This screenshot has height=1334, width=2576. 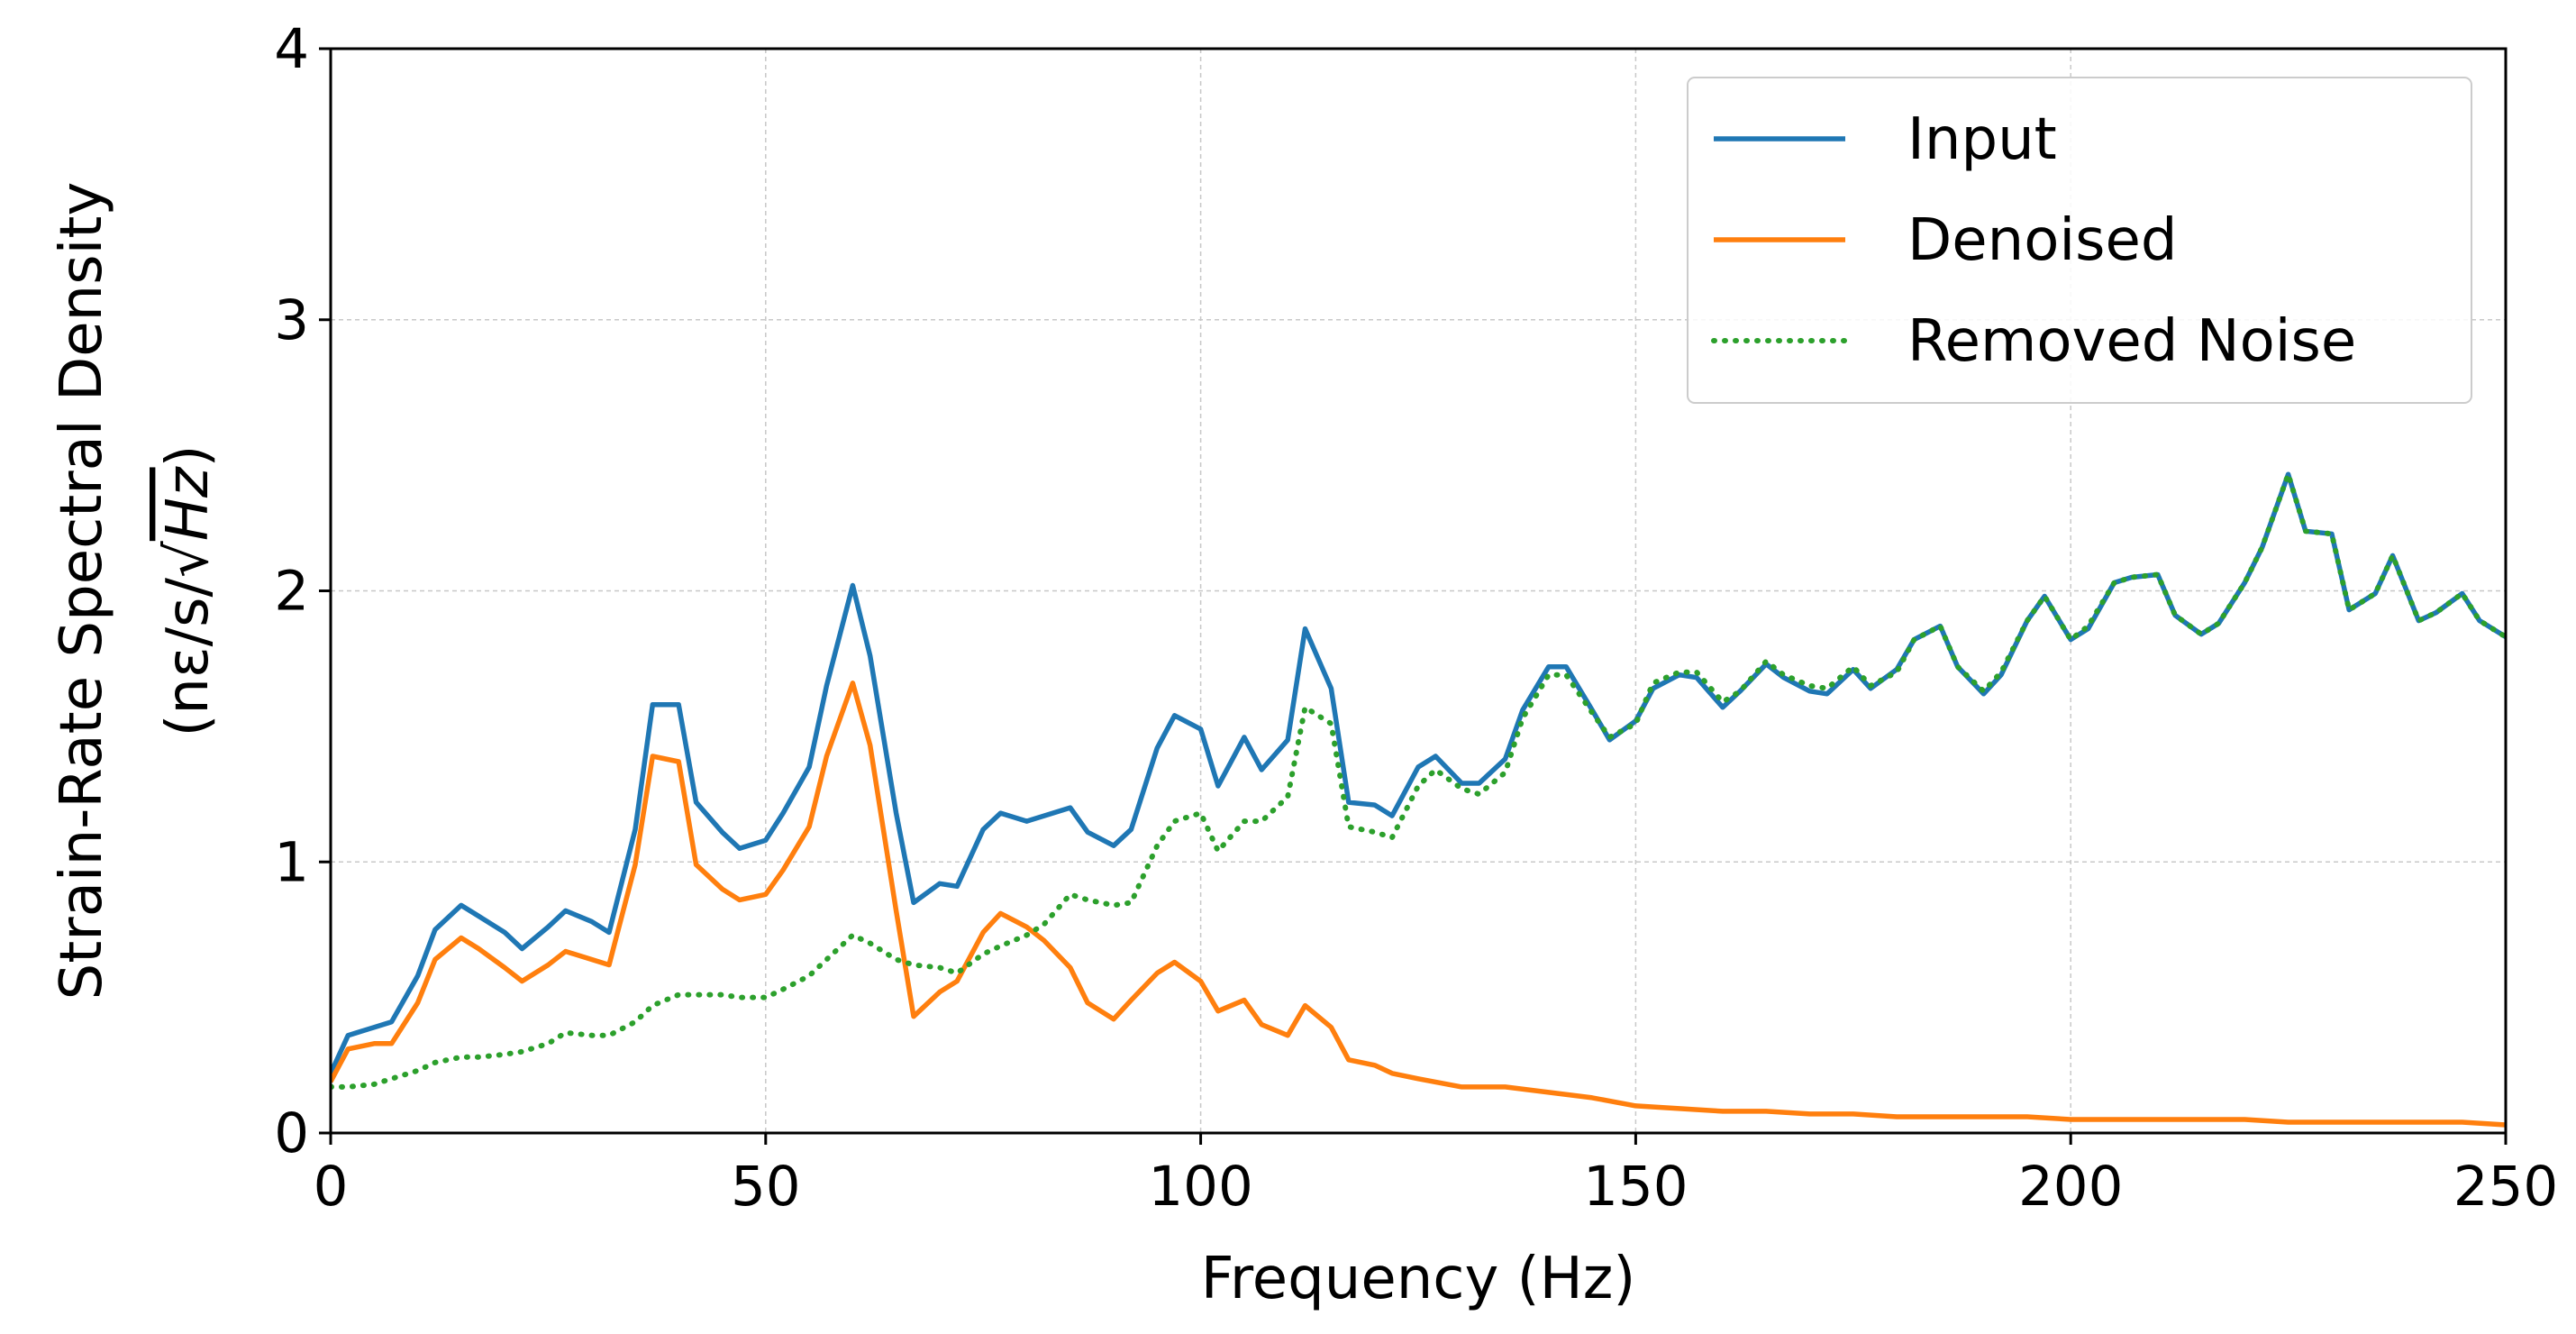 What do you see at coordinates (291, 1133) in the screenshot?
I see `y-tick-label: 0` at bounding box center [291, 1133].